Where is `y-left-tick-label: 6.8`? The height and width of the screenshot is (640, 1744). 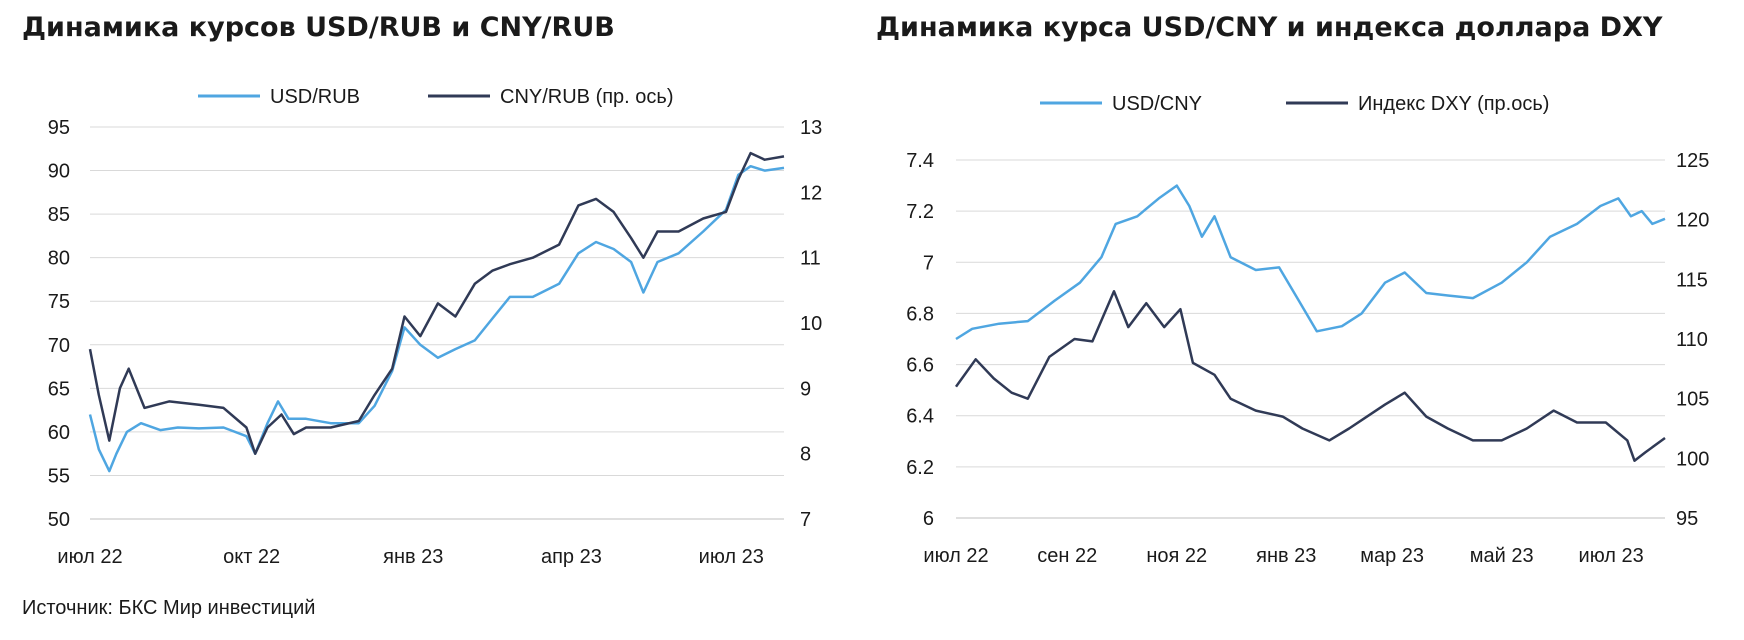 y-left-tick-label: 6.8 is located at coordinates (920, 314).